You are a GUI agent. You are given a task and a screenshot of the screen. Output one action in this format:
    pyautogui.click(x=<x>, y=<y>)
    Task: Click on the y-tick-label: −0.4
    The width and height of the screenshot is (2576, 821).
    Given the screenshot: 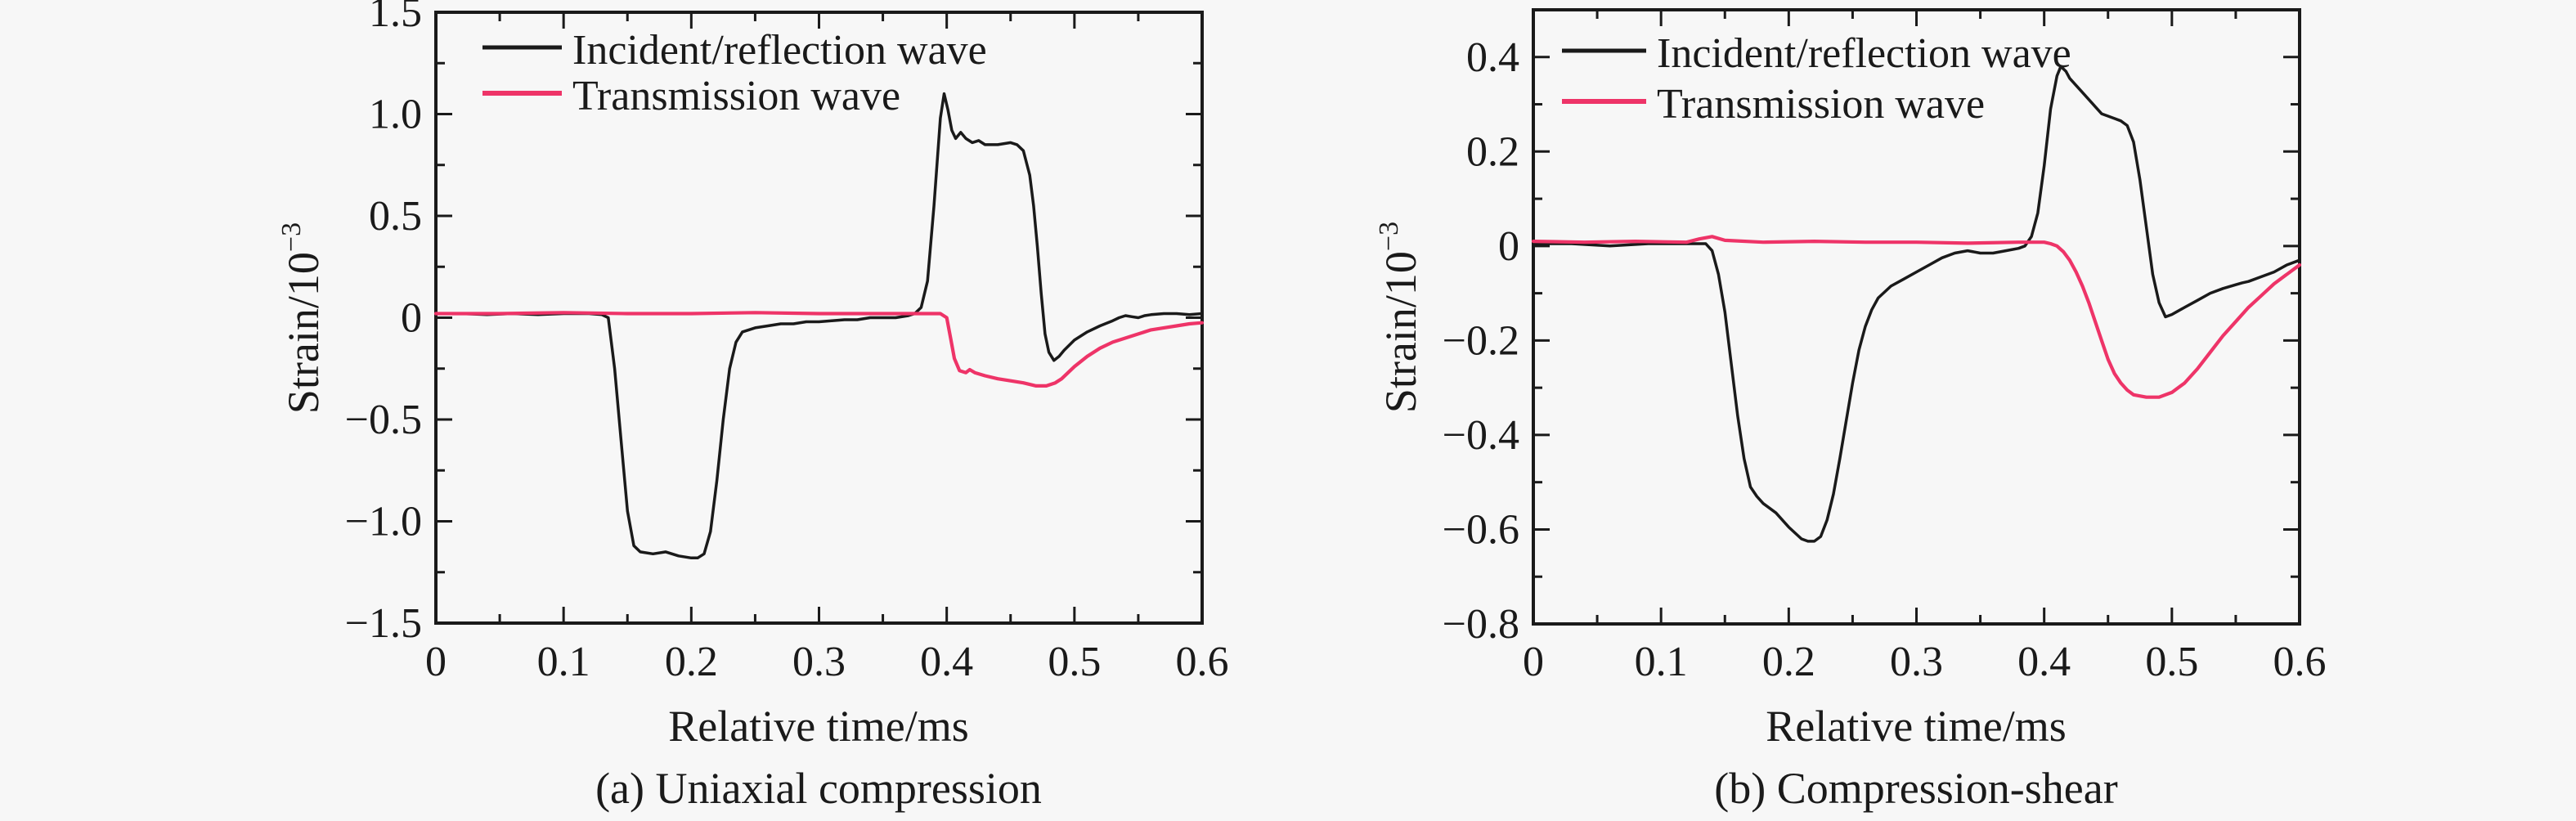 What is the action you would take?
    pyautogui.click(x=1481, y=435)
    